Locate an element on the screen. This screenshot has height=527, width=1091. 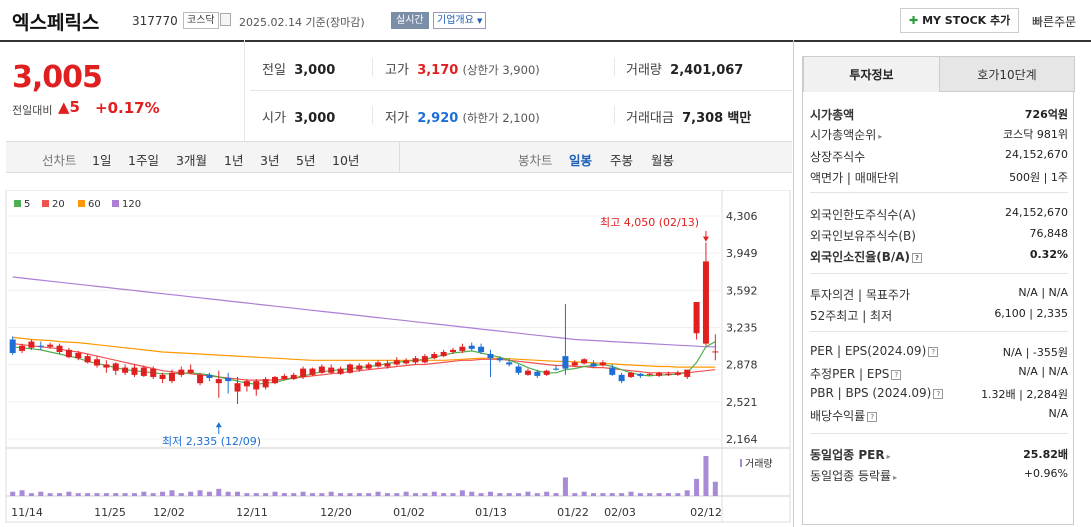
add-mystock-button: ✚ MY STOCK 추가 is located at coordinates (960, 20).